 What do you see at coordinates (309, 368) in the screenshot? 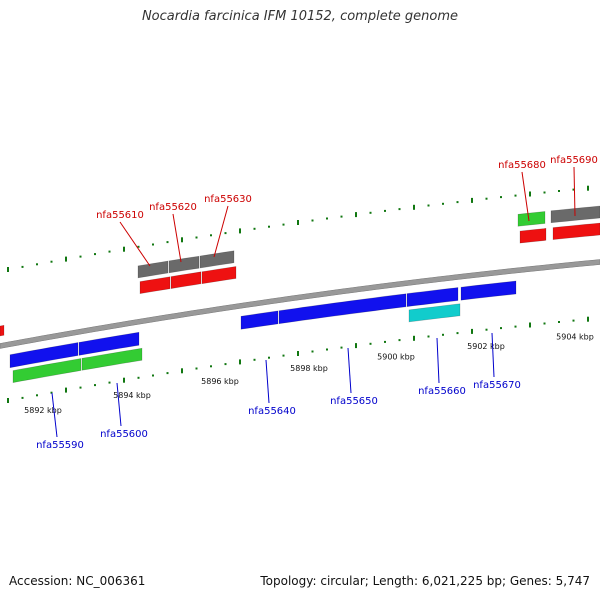
I see `scale-tick-label: 5898 kbp` at bounding box center [309, 368].